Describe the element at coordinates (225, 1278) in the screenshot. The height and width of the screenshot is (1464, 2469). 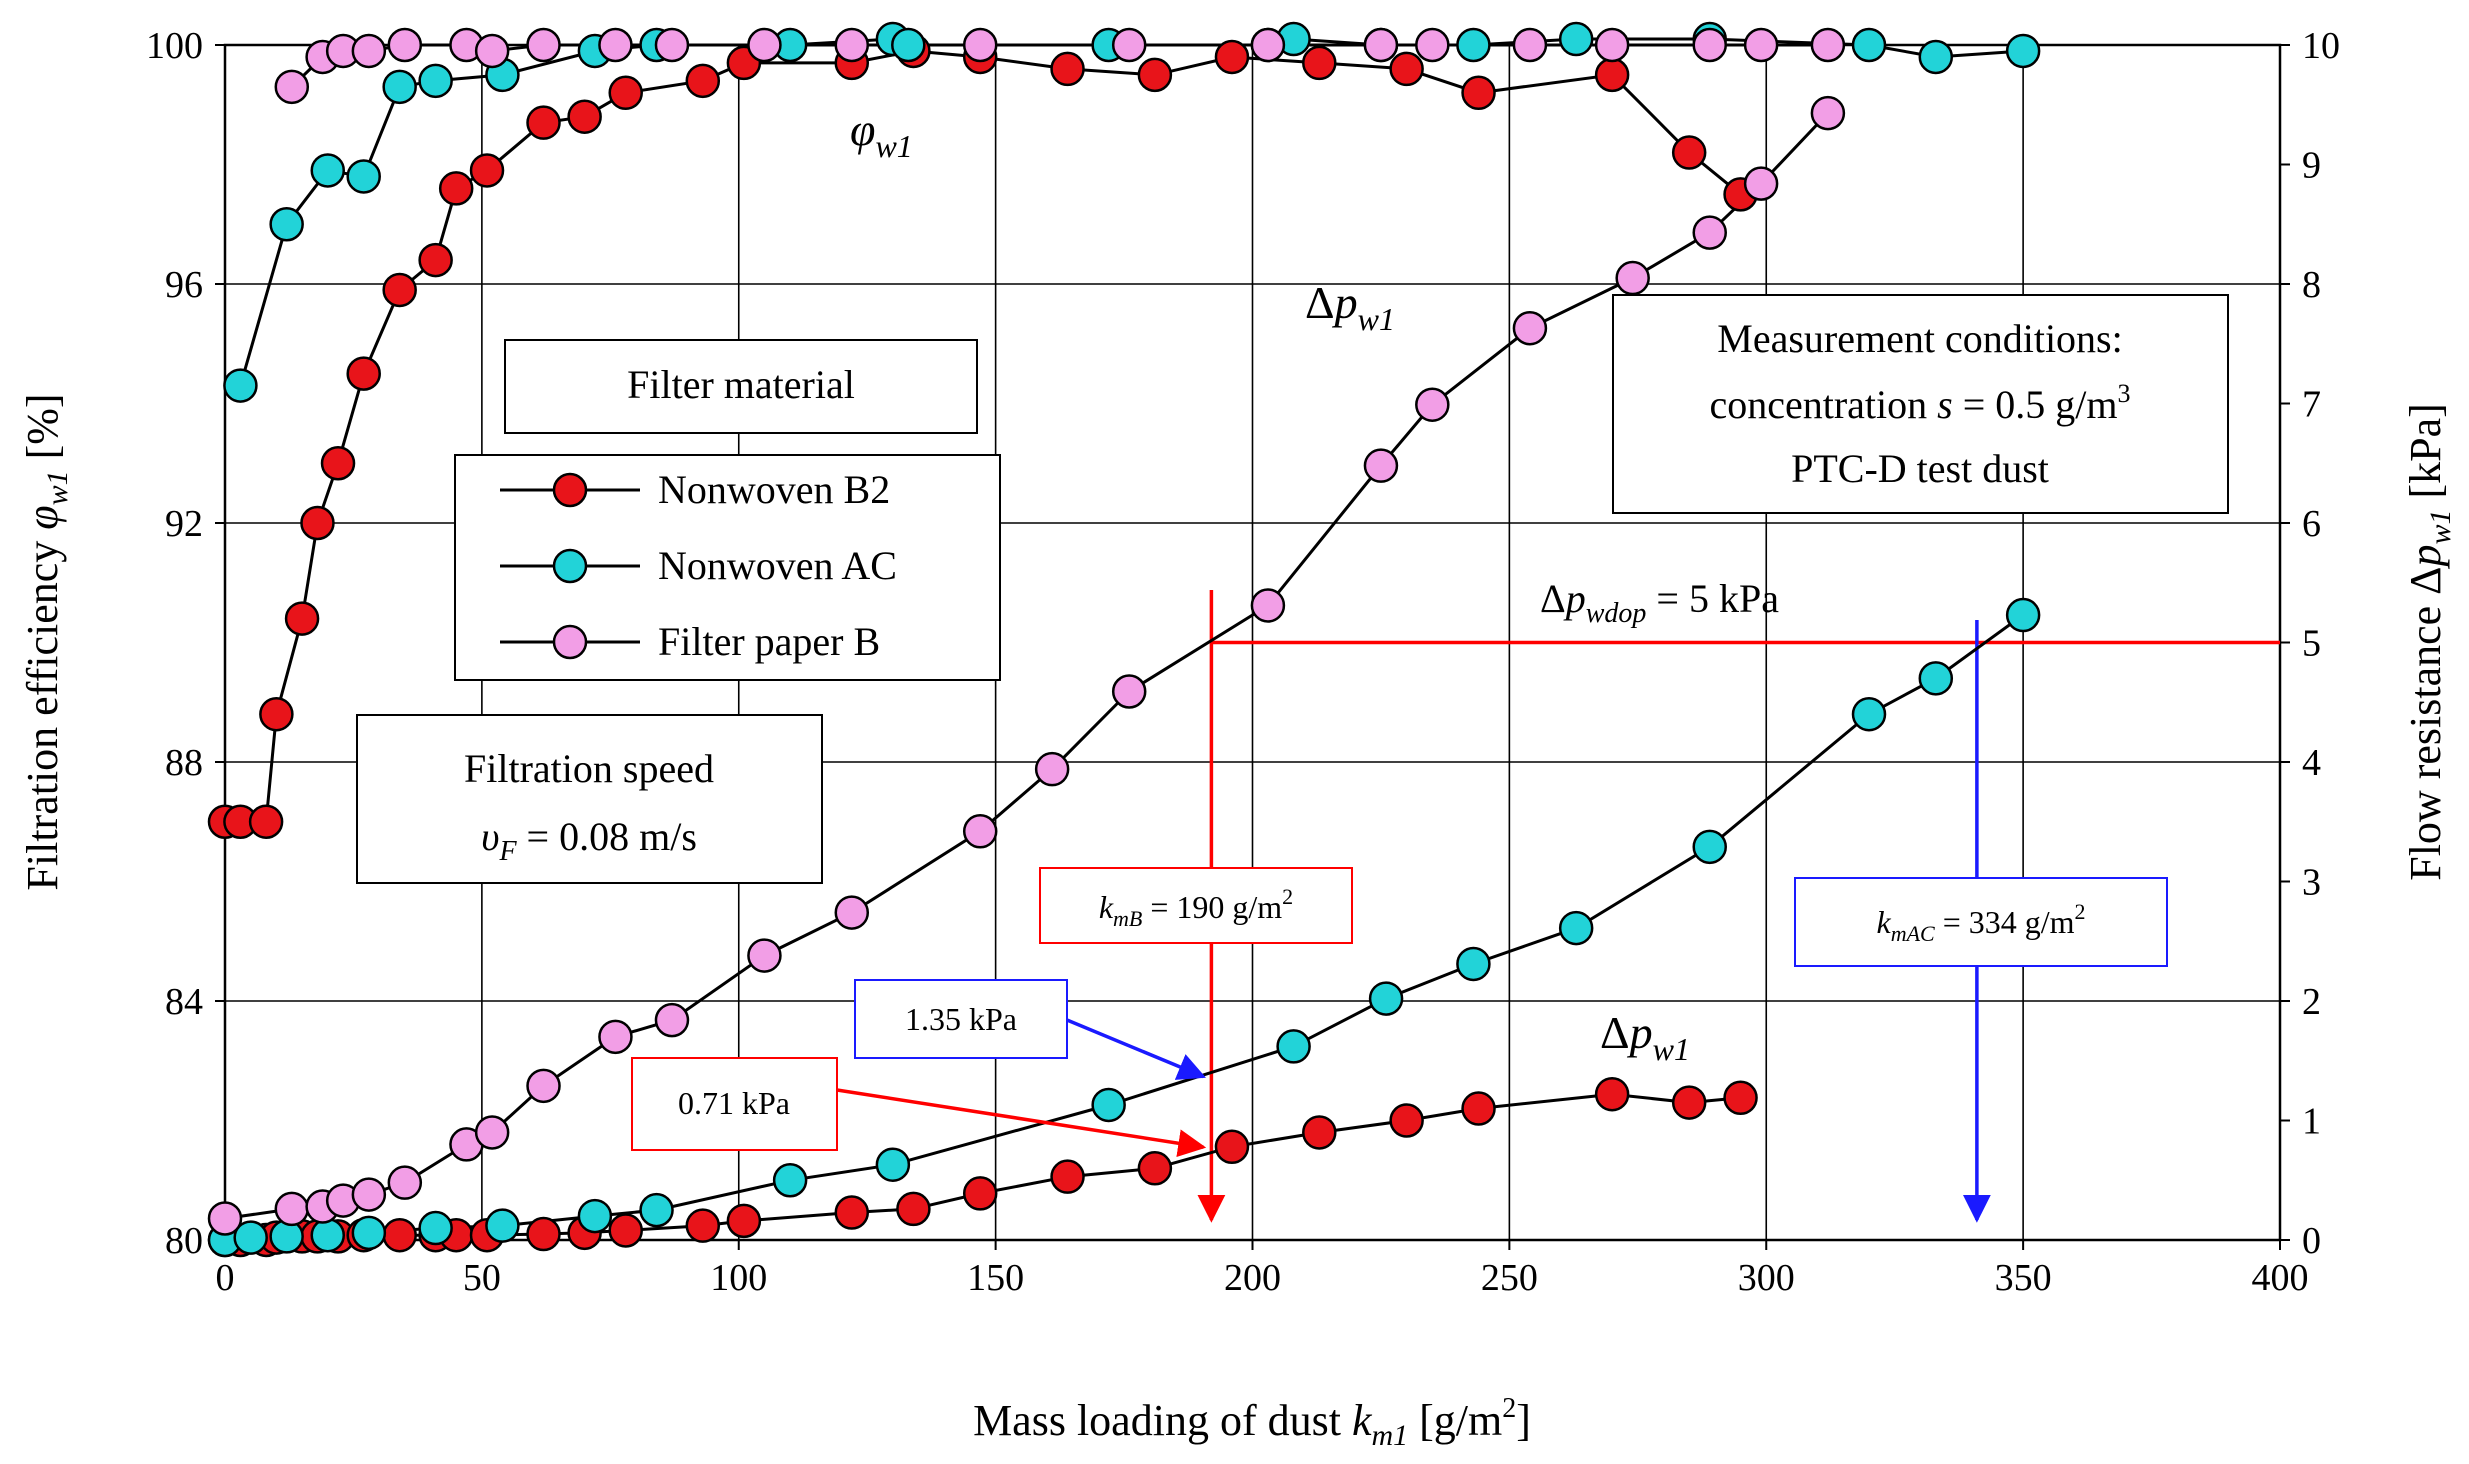
I see `x-tick-label: 0` at that location.